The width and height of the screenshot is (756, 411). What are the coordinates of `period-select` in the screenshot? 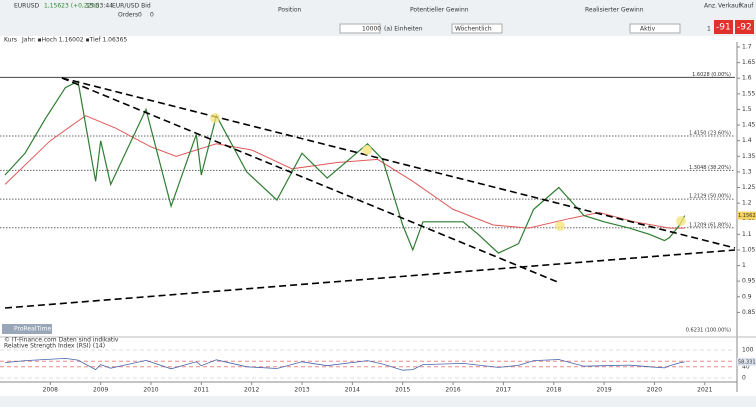 It's located at (477, 28).